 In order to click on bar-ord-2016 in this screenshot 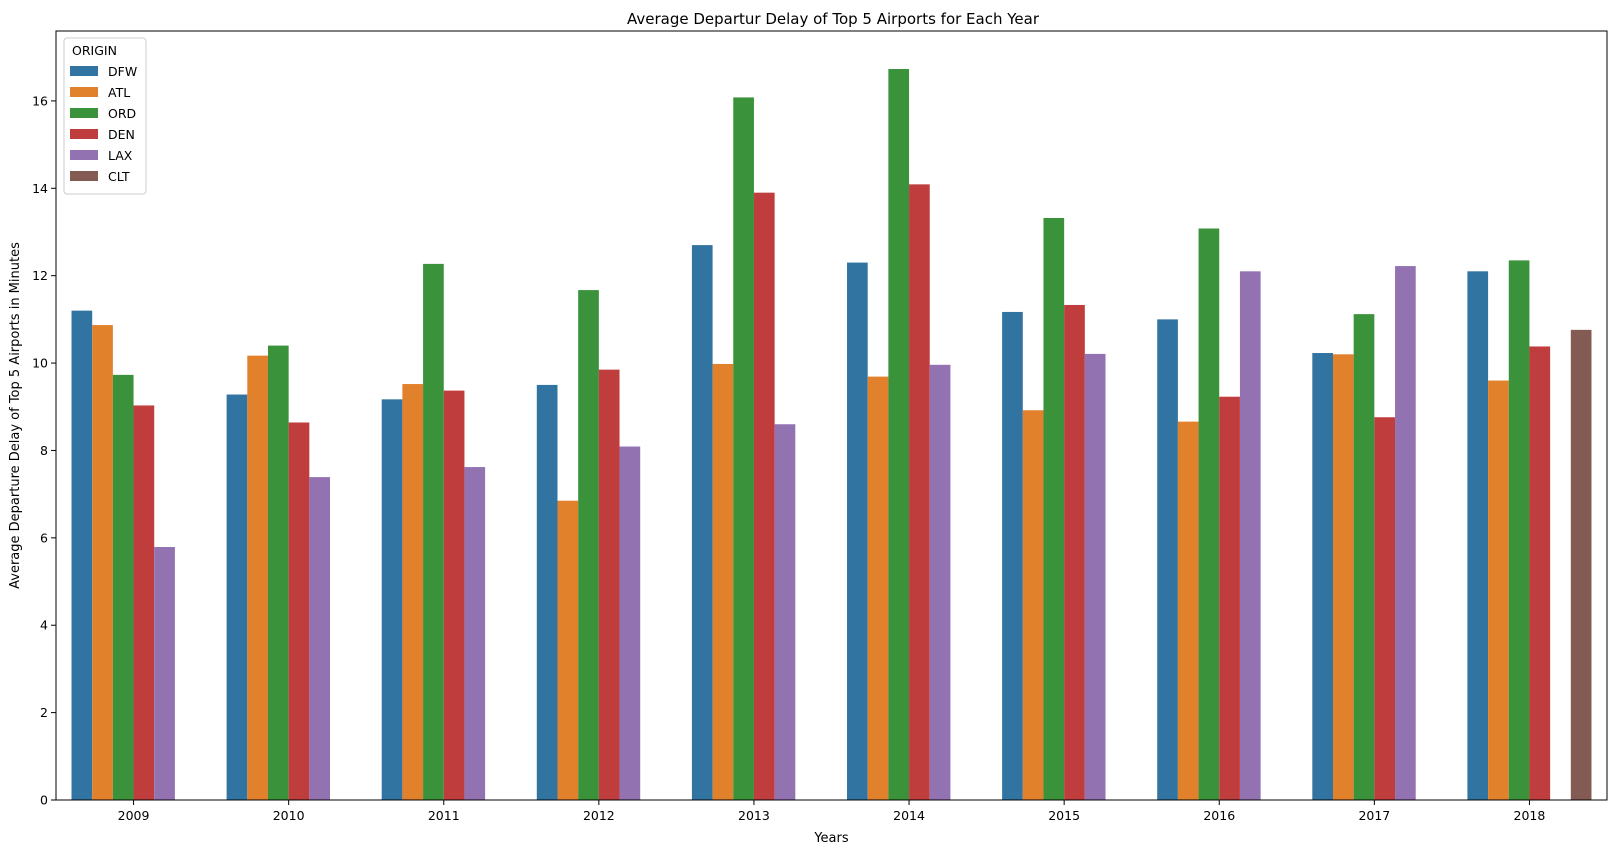, I will do `click(1209, 514)`.